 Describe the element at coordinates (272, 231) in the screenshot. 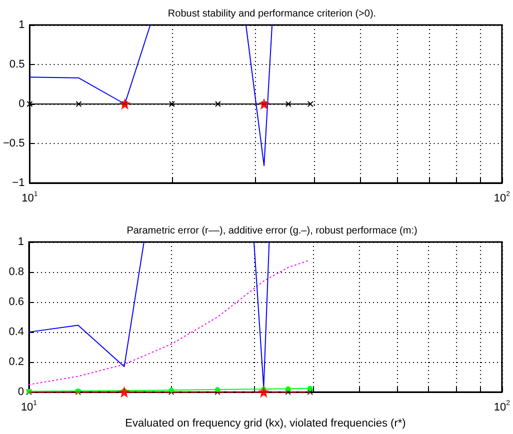

I see `chart-title: Parametric error (r––), additive error (g.–), robust performace (m:)` at that location.